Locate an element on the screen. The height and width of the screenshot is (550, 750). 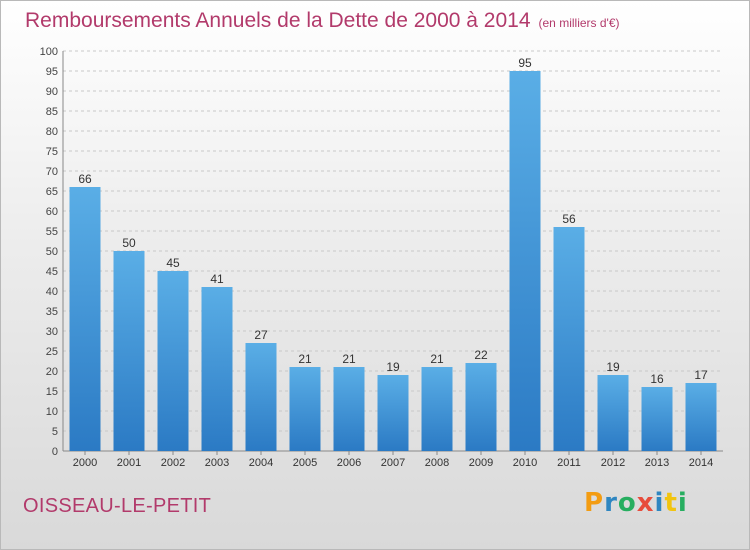
logo-letter: t is located at coordinates (671, 503).